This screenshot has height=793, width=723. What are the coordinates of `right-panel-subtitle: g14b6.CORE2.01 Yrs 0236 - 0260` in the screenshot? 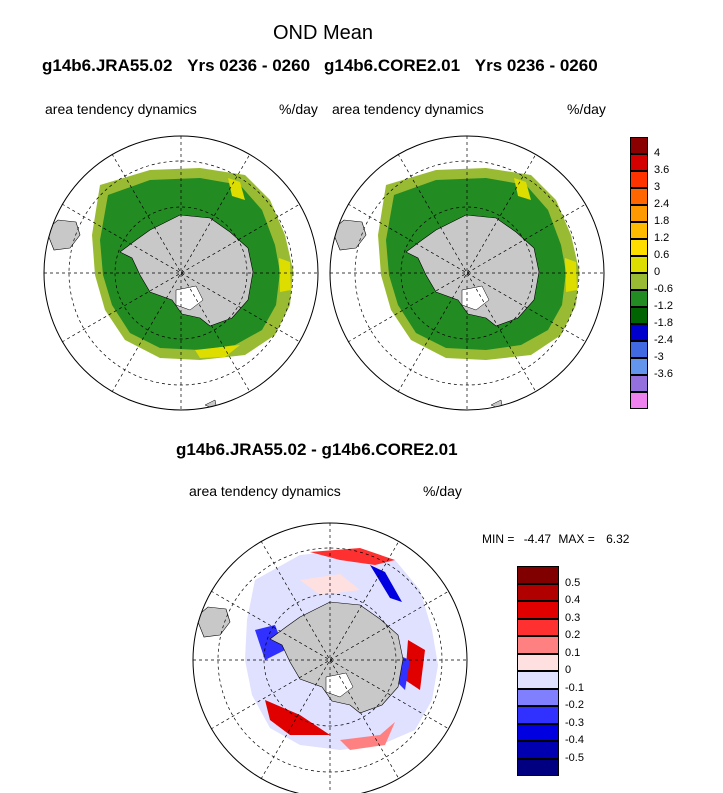 It's located at (461, 66).